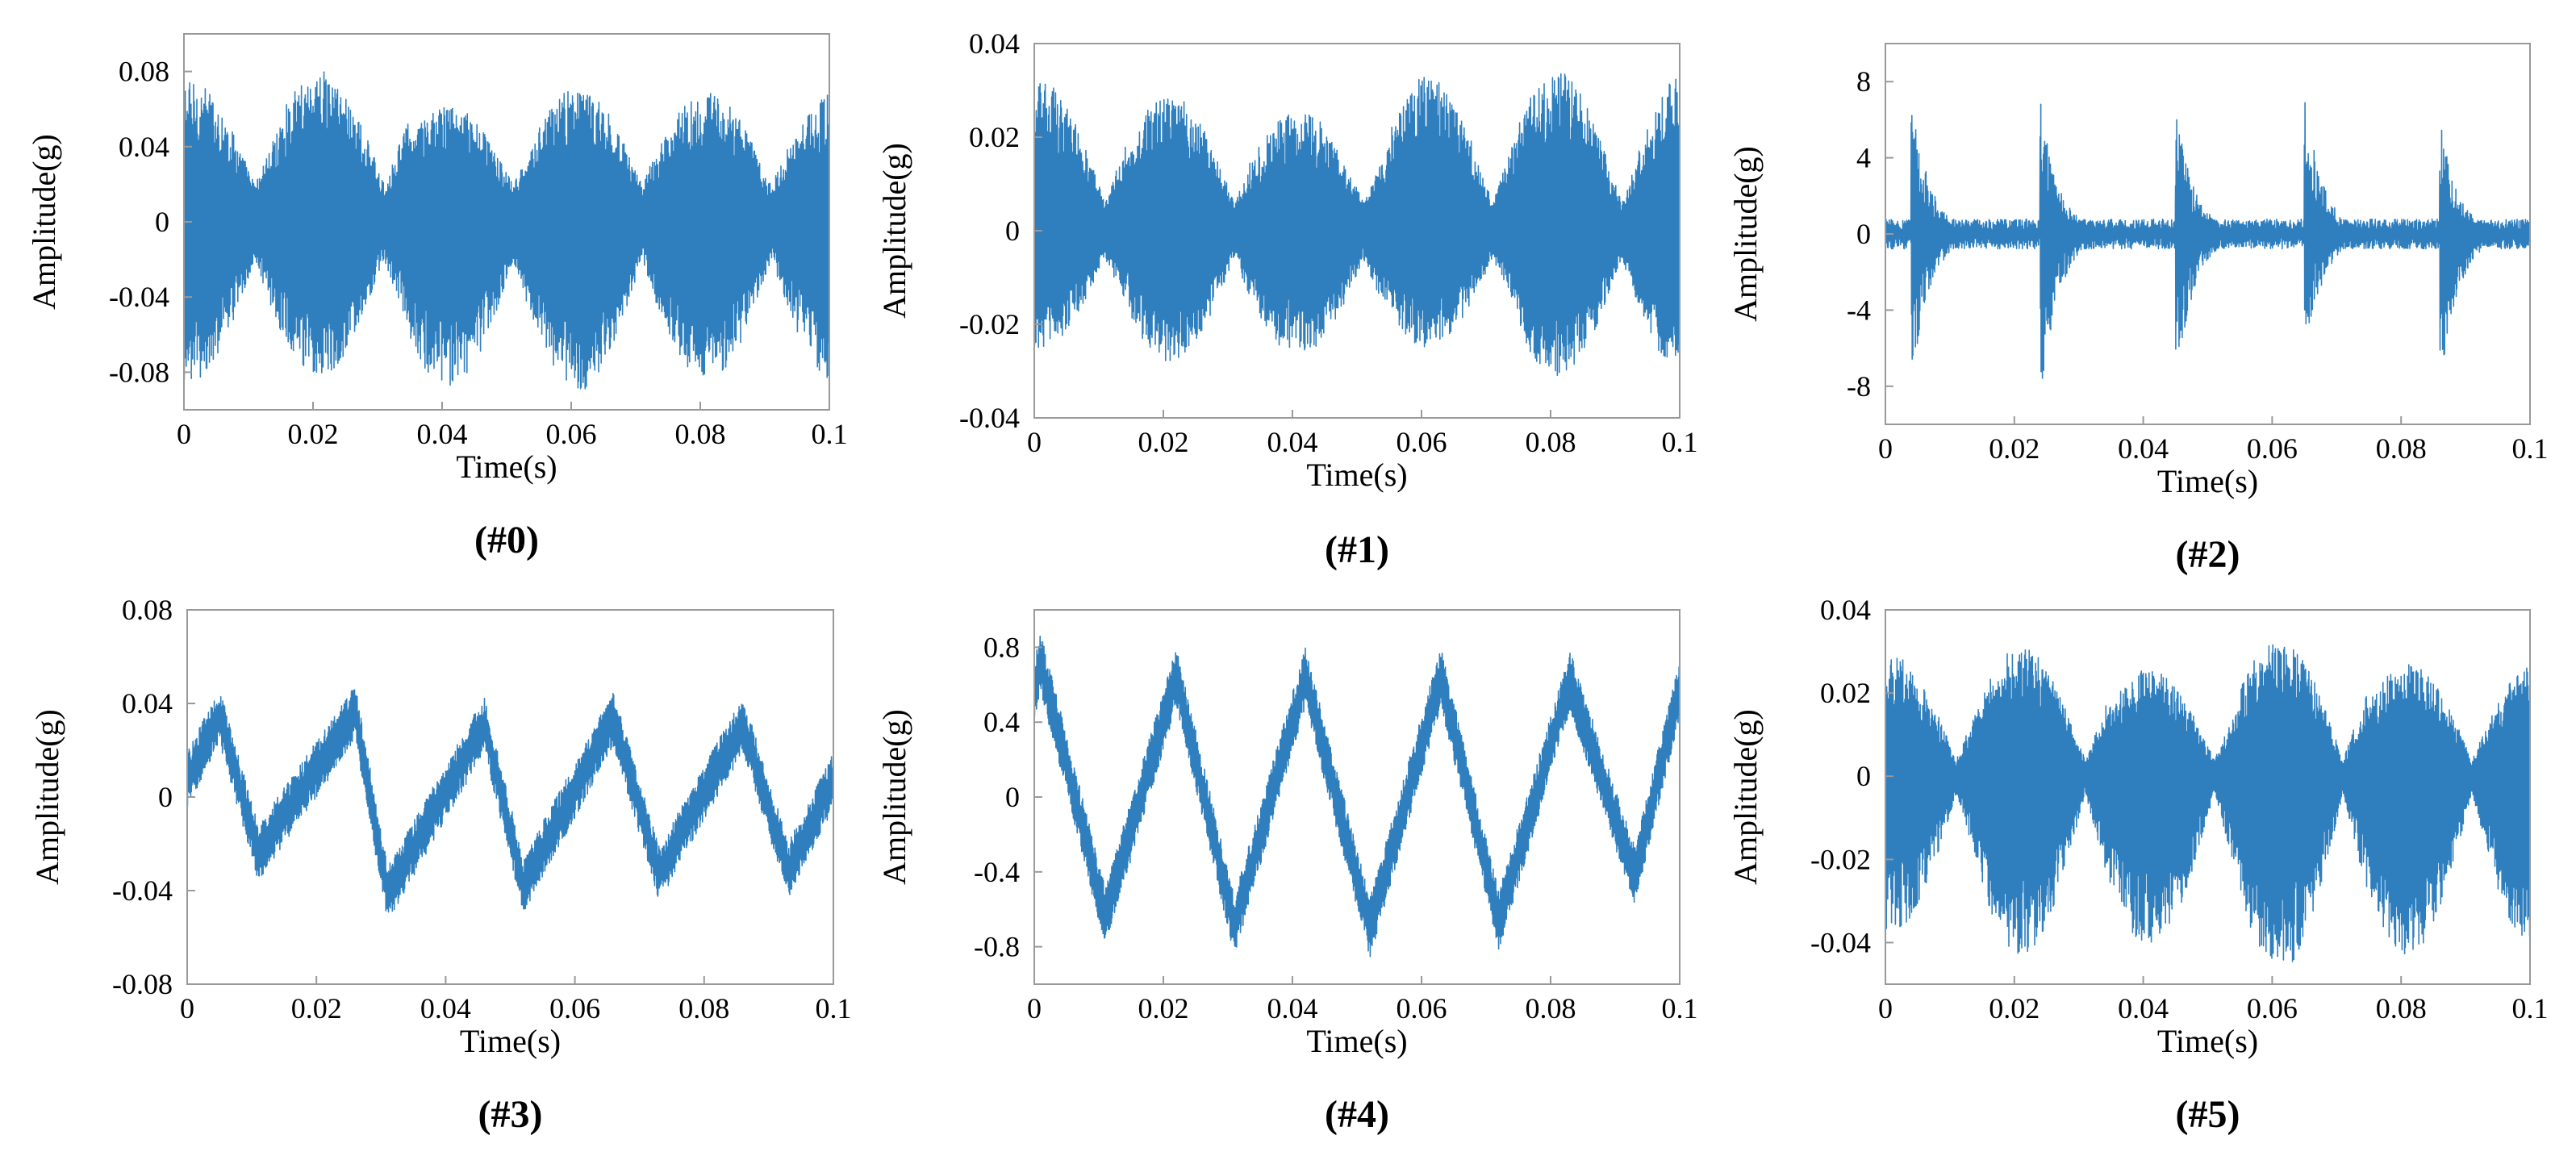 Image resolution: width=2576 pixels, height=1156 pixels. Describe the element at coordinates (1863, 81) in the screenshot. I see `y-tick-label: 8` at that location.